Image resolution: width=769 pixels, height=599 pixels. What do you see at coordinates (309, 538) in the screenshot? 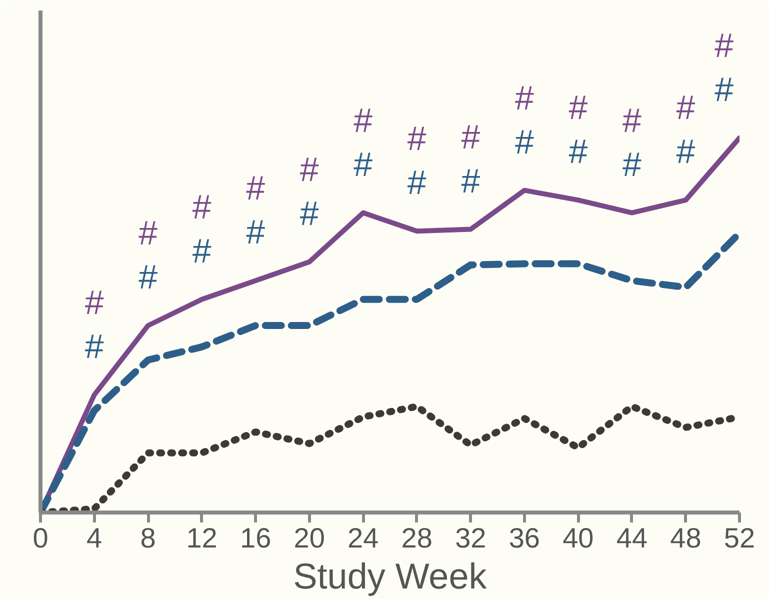
I see `x-tick-label: 20` at bounding box center [309, 538].